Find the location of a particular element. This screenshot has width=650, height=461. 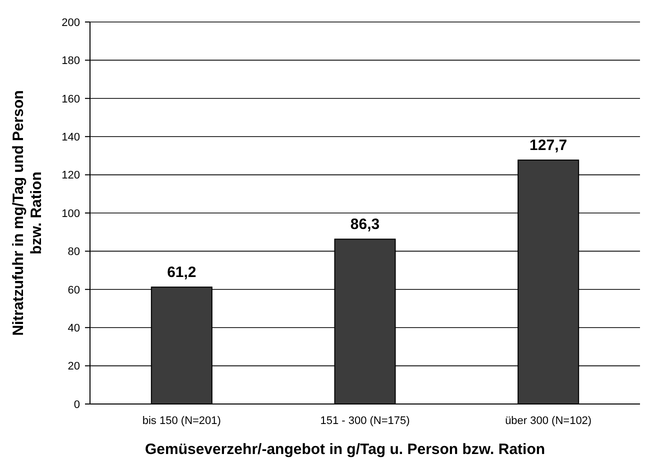

y-tick-label: 200 is located at coordinates (71, 22).